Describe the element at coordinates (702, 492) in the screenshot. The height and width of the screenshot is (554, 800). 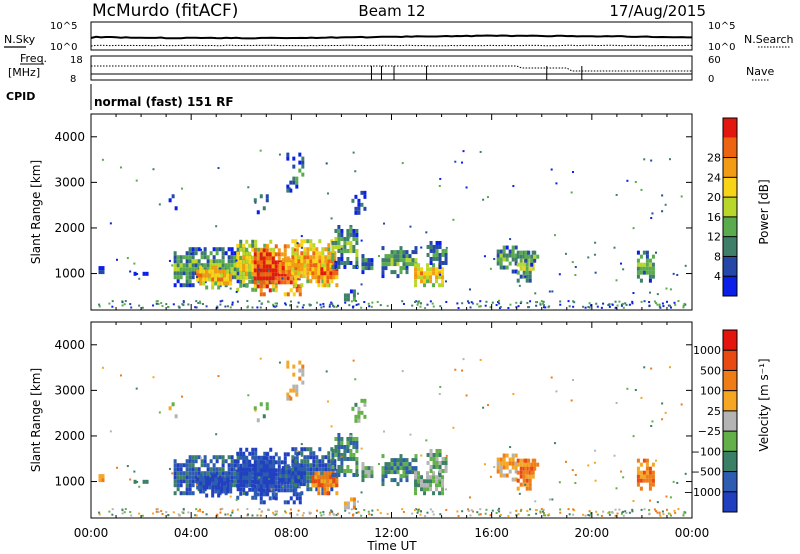
I see `colorbar-tick-label: −1000` at that location.